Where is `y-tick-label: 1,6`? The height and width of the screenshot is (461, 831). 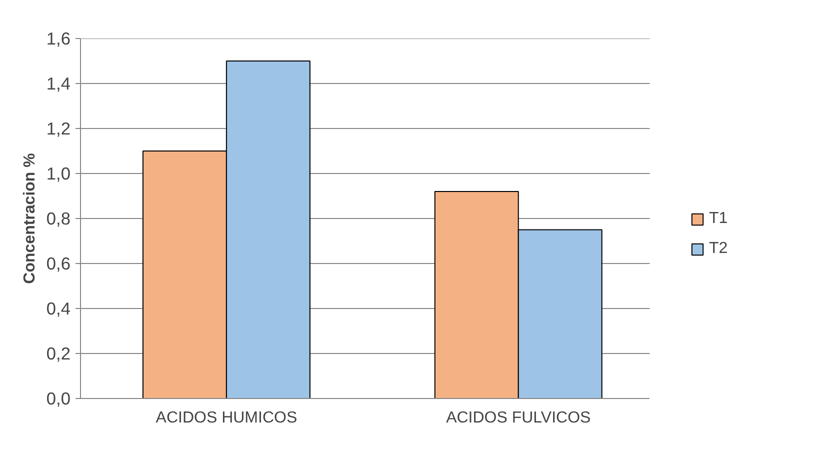 y-tick-label: 1,6 is located at coordinates (58, 38).